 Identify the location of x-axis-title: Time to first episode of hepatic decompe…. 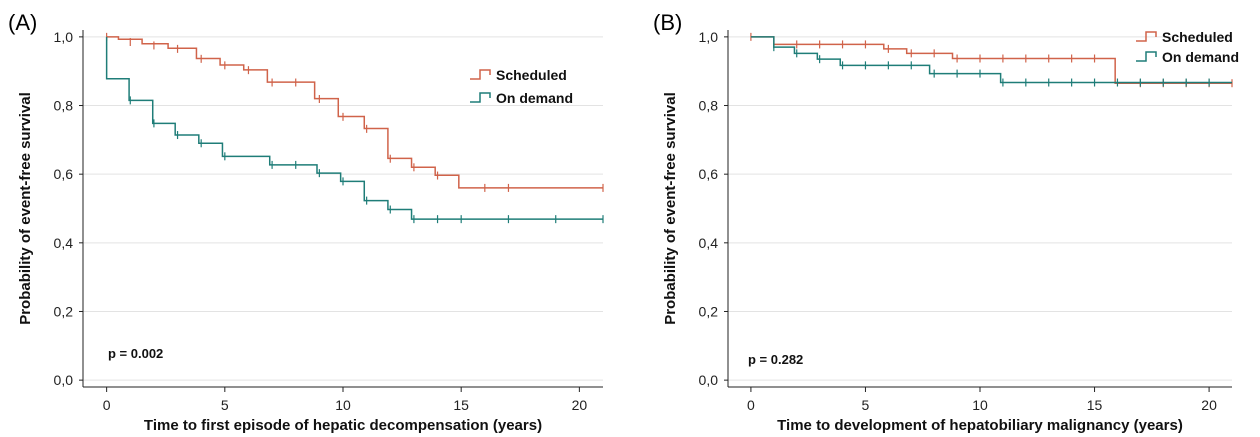
(343, 425).